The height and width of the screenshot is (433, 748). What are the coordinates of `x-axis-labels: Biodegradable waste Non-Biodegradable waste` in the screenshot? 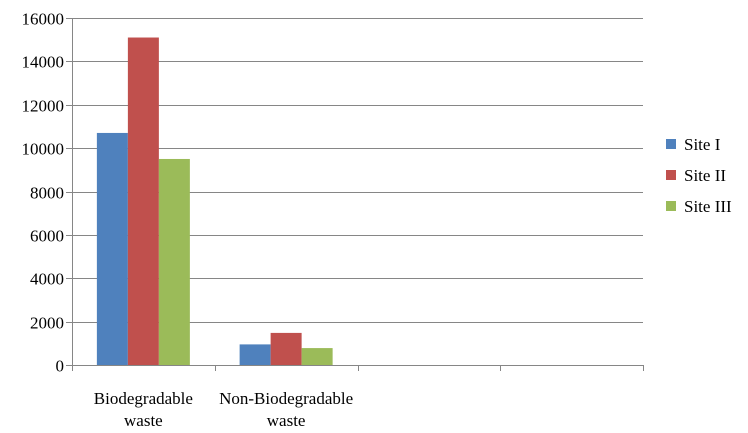 It's located at (223, 409).